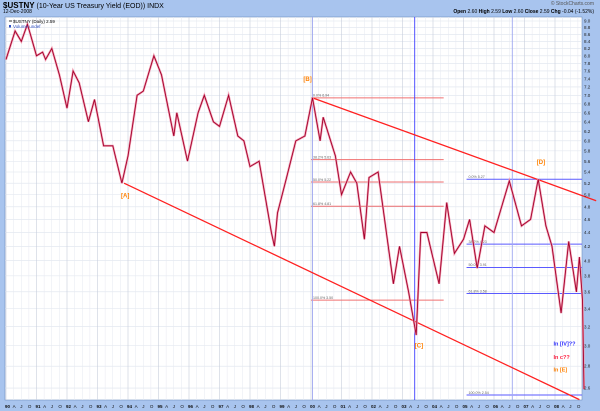 This screenshot has width=600, height=411. What do you see at coordinates (587, 206) in the screenshot?
I see `y-tick-label: 4.8` at bounding box center [587, 206].